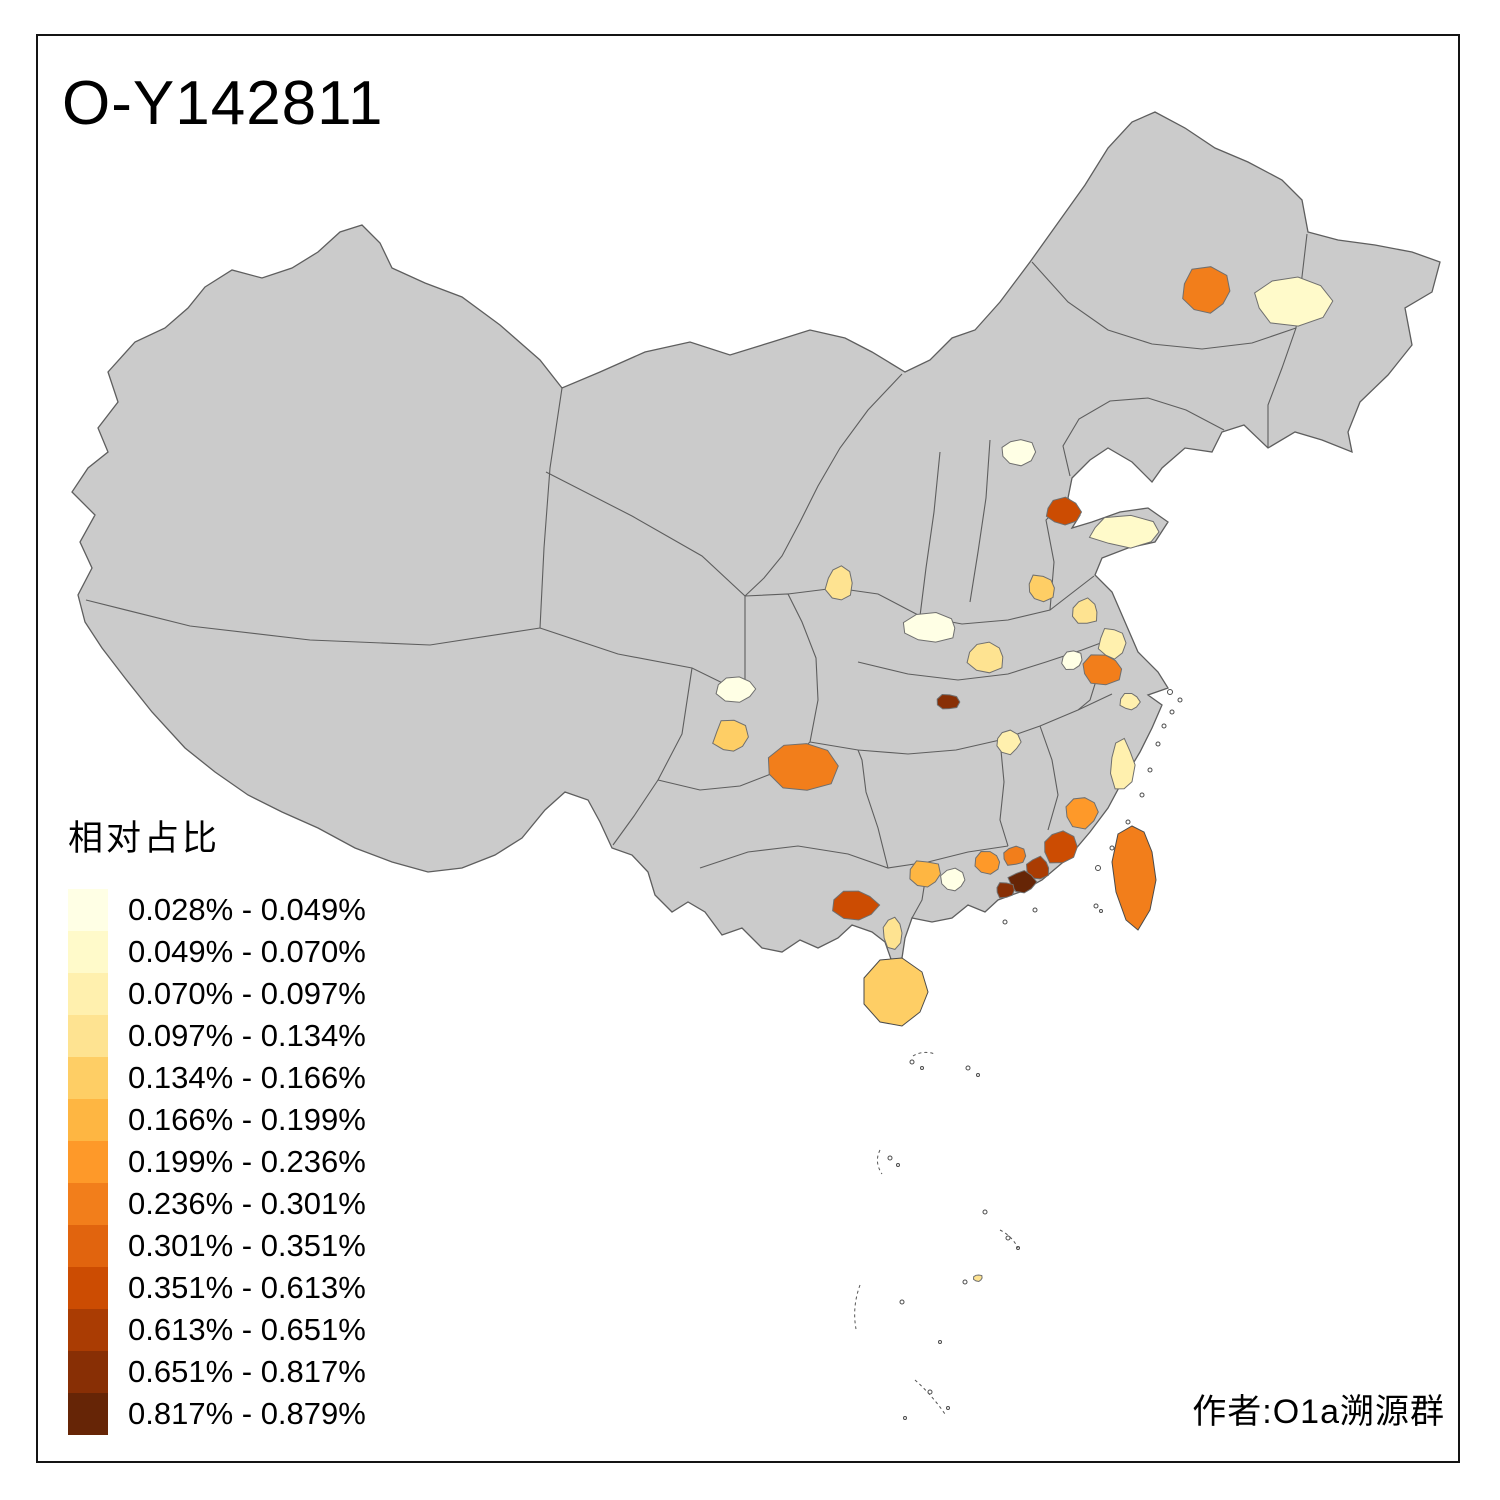  I want to click on legend-item: 0.134% - 0.166%, so click(217, 1078).